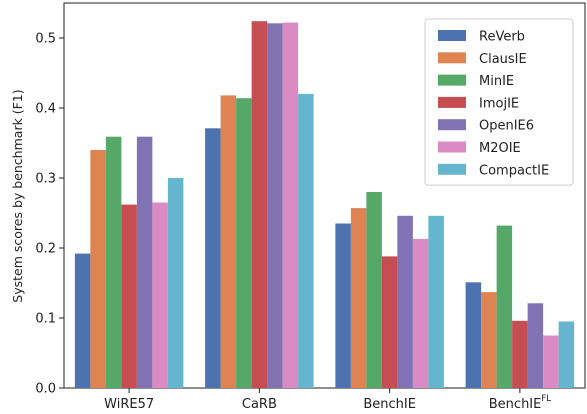 This screenshot has height=414, width=587. I want to click on legend-item-clausie: ClausIE, so click(482, 59).